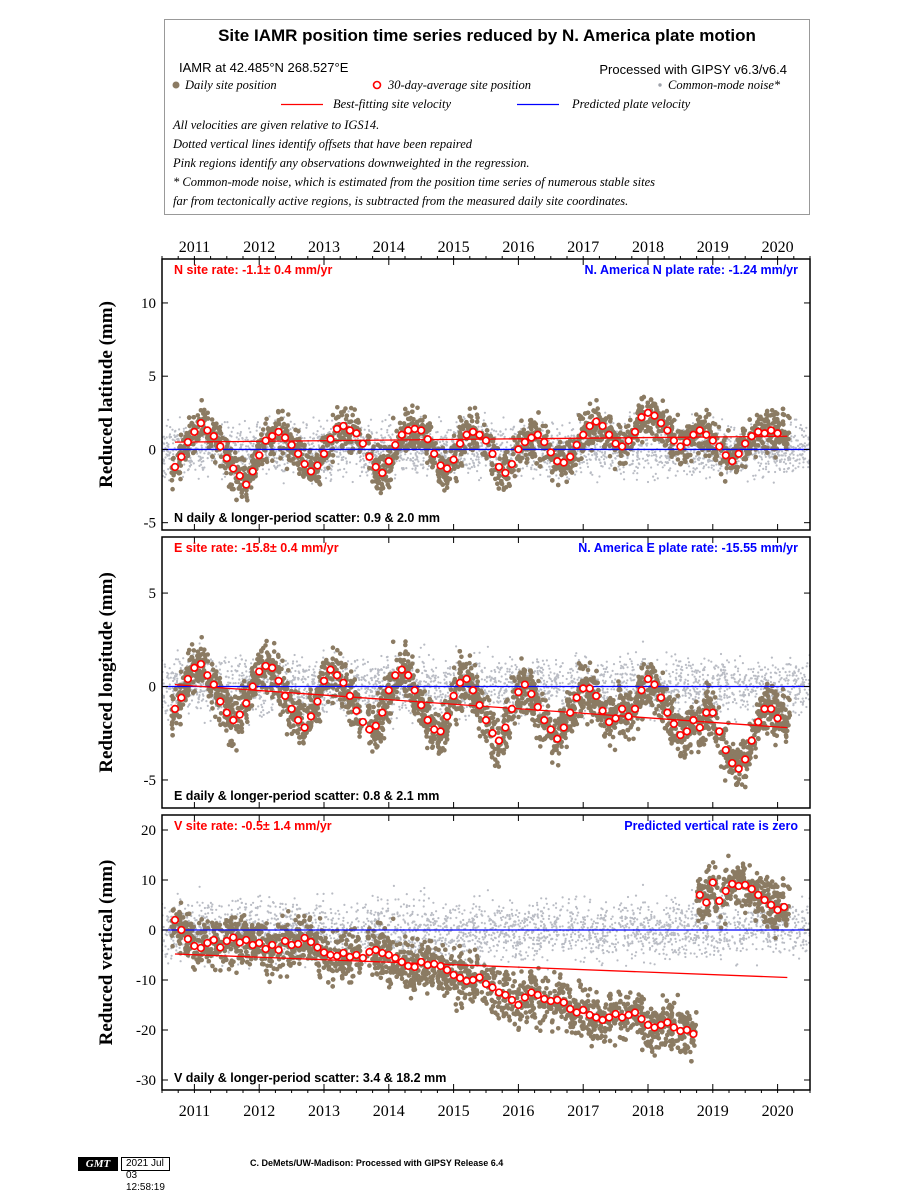 Image resolution: width=918 pixels, height=1194 pixels. What do you see at coordinates (454, 247) in the screenshot?
I see `top-year-label: 2015` at bounding box center [454, 247].